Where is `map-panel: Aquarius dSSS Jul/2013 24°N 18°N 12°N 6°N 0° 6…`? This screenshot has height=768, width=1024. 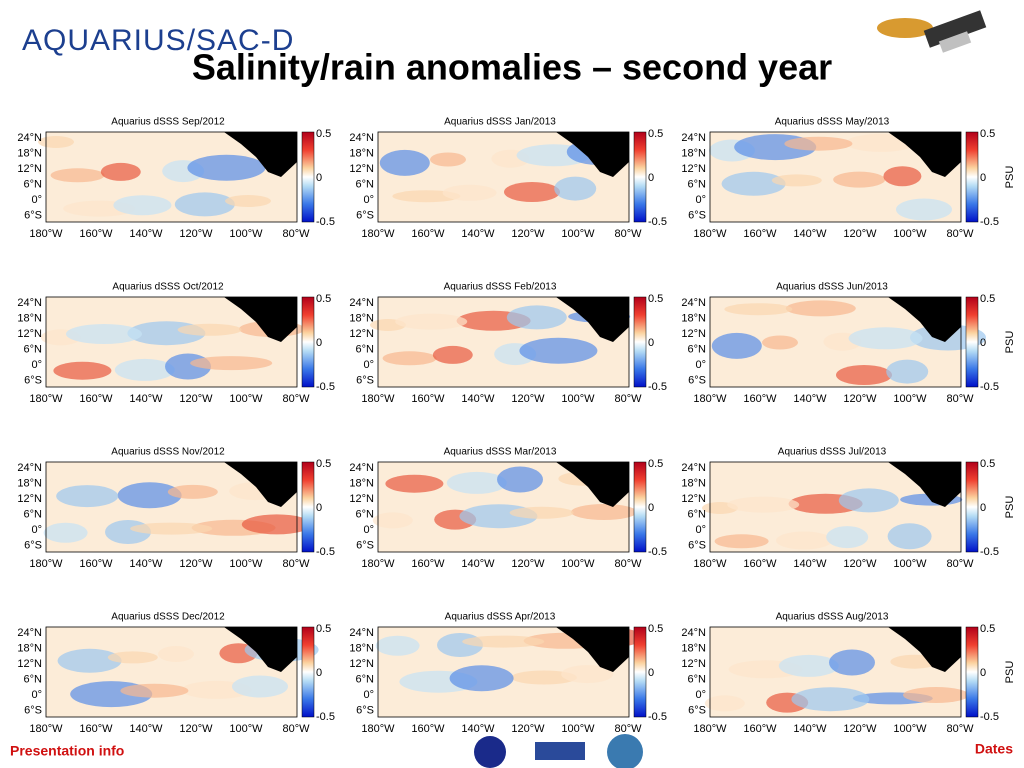 map-panel: Aquarius dSSS Jul/2013 24°N 18°N 12°N 6°N 0° 6… is located at coordinates (848, 508).